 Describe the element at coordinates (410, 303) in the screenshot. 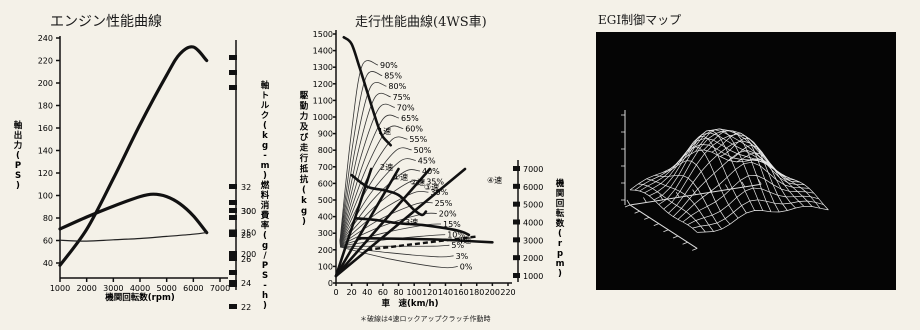

I see `drive-x-axis-label: 車 速(km/h)` at that location.